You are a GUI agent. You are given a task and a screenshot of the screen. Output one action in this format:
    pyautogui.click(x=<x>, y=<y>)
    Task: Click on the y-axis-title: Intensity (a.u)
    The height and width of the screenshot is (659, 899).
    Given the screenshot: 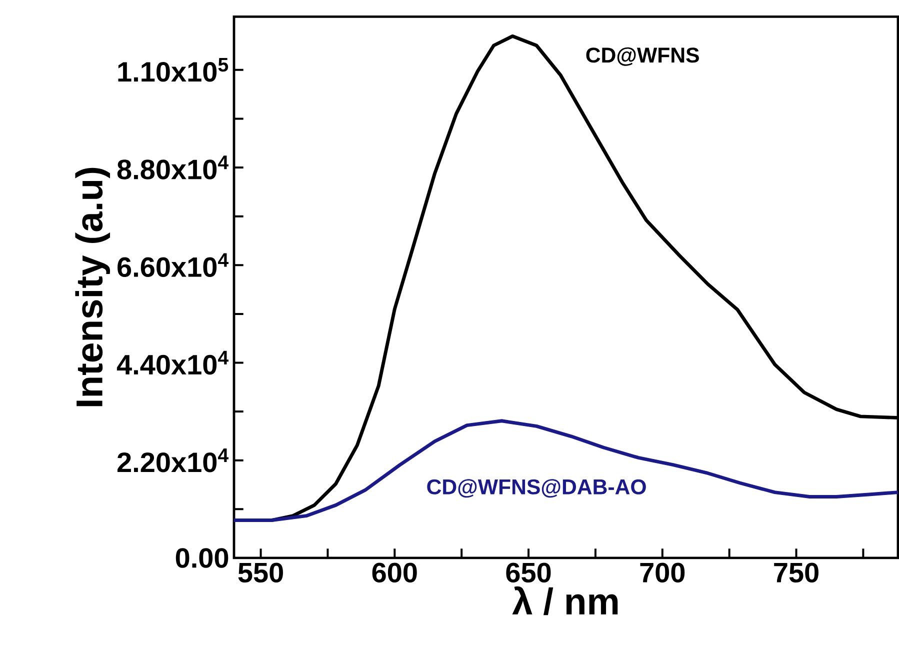 What is the action you would take?
    pyautogui.click(x=92, y=287)
    